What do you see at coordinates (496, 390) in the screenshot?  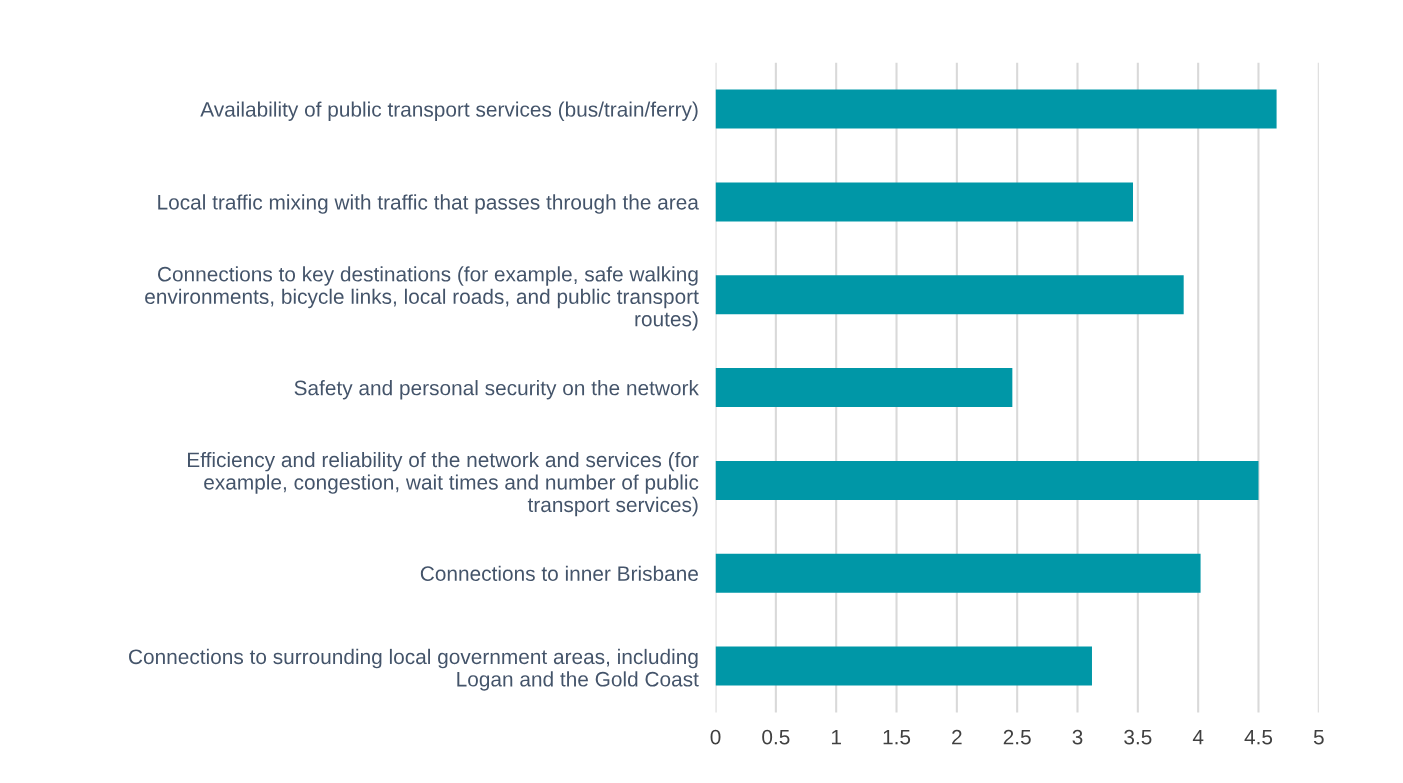 I see `y-tick-label: Safety and personal security on the network` at bounding box center [496, 390].